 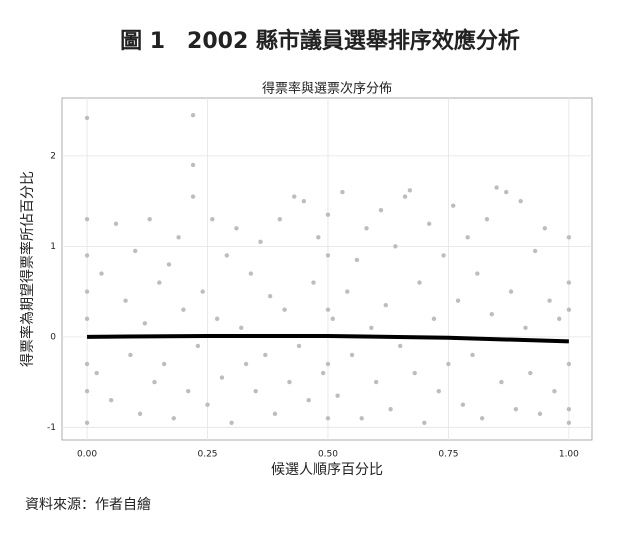 I want to click on x-axis-label: 候選人順序百分比, so click(x=327, y=470).